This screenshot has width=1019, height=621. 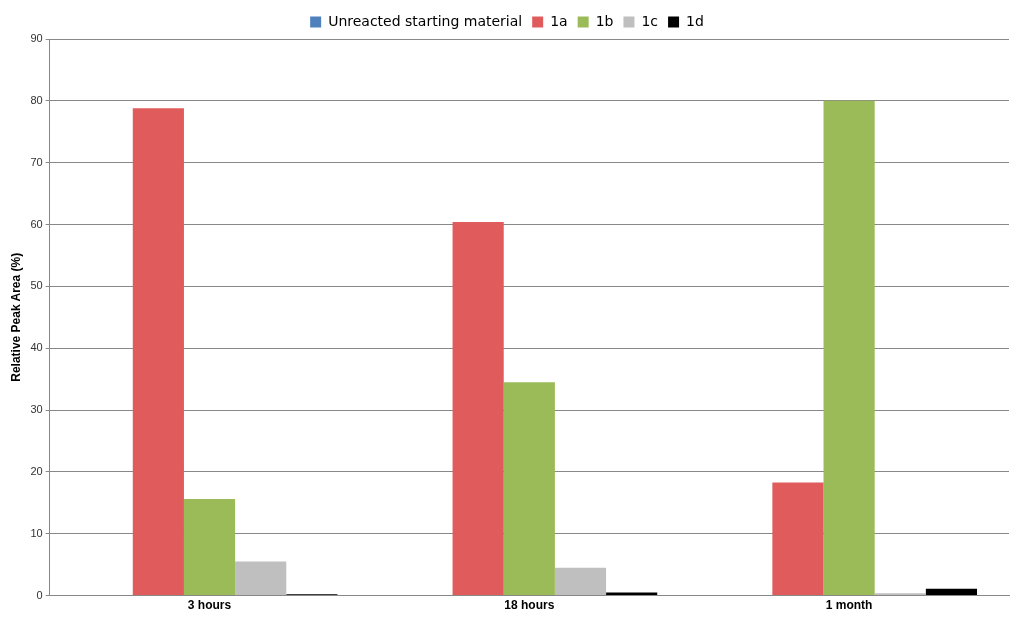 I want to click on y-tick-label: 80, so click(x=36, y=99).